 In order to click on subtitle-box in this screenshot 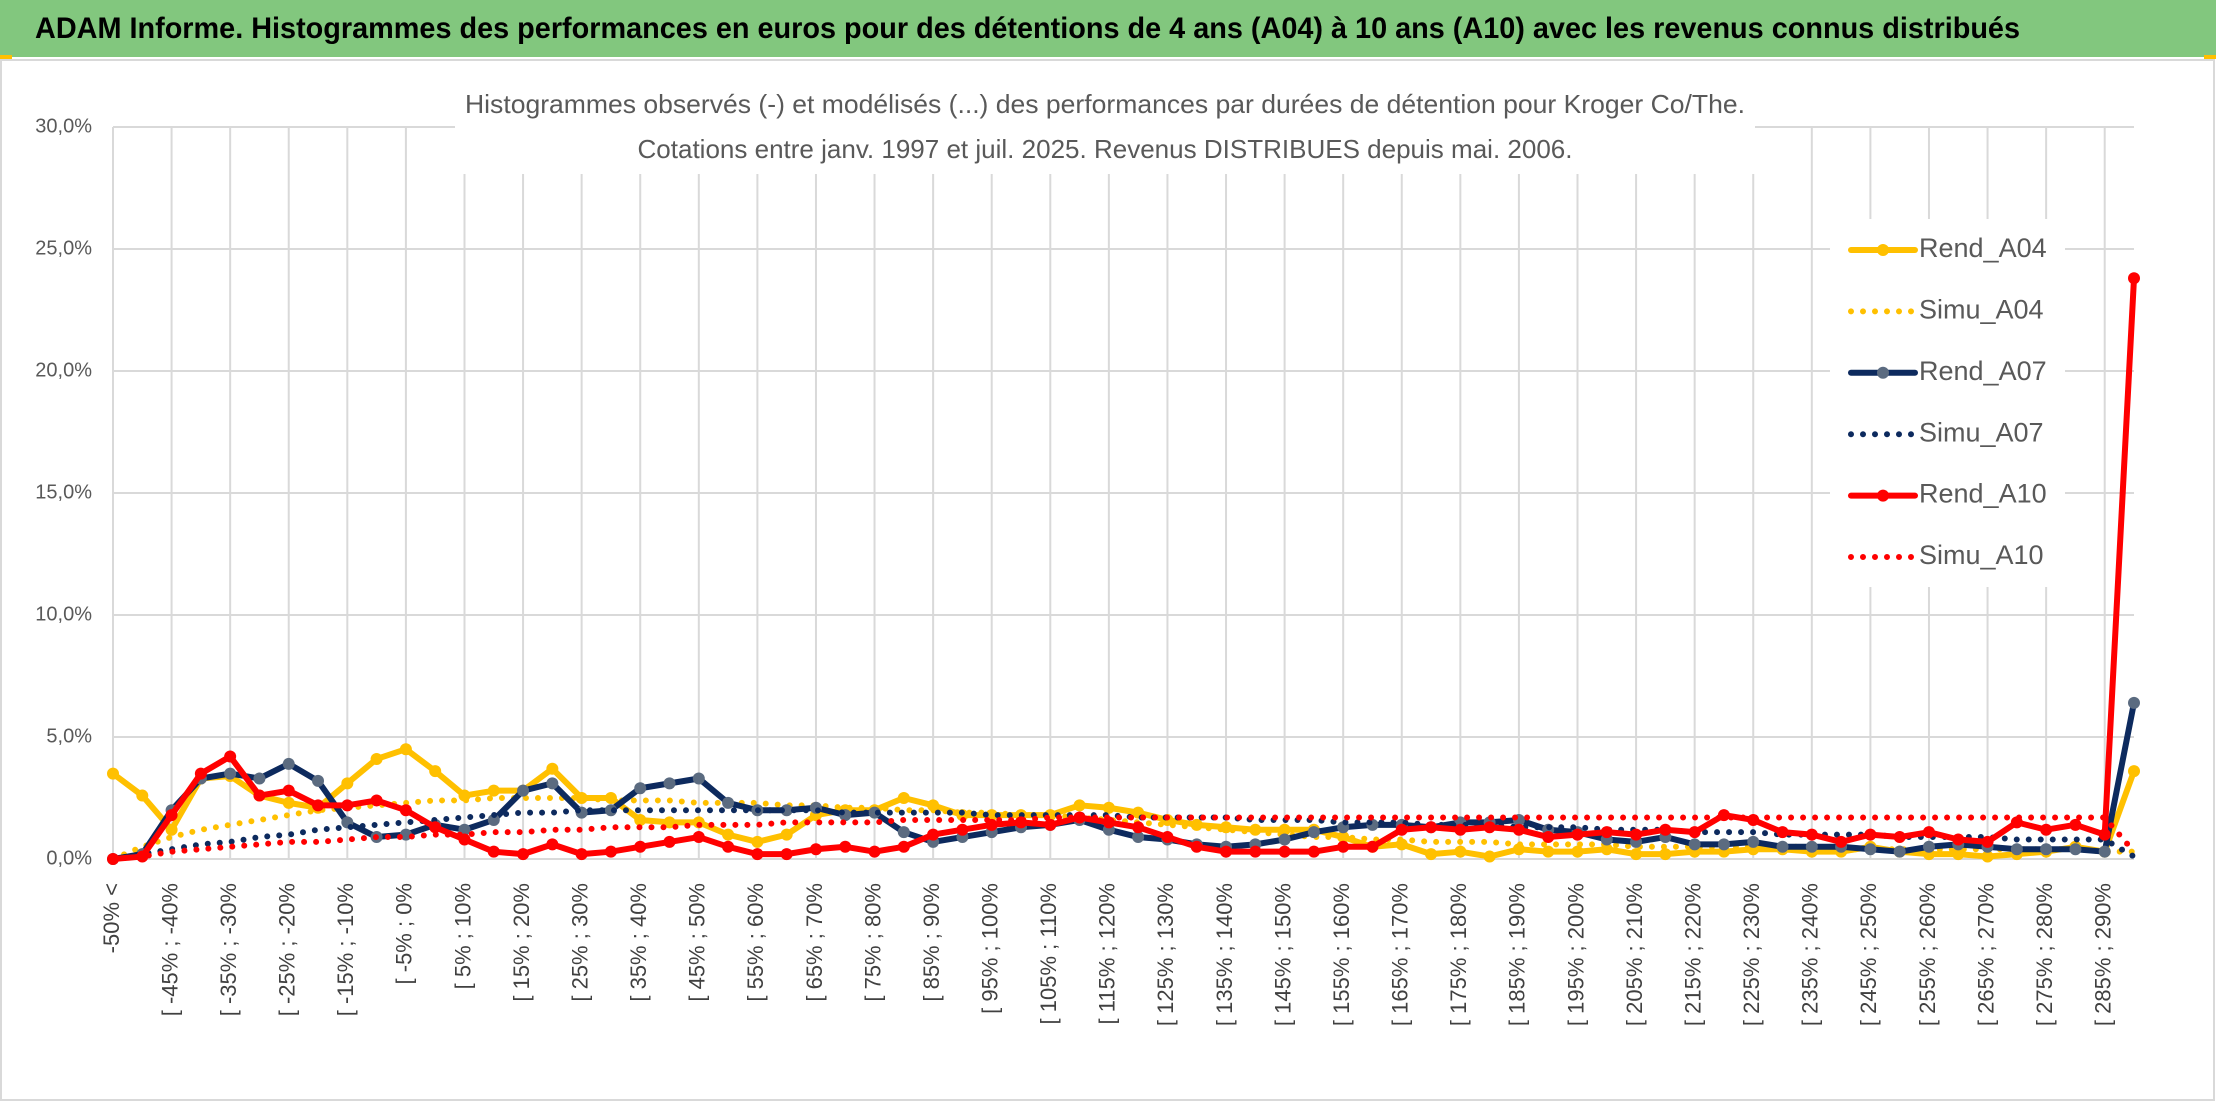, I will do `click(1105, 128)`.